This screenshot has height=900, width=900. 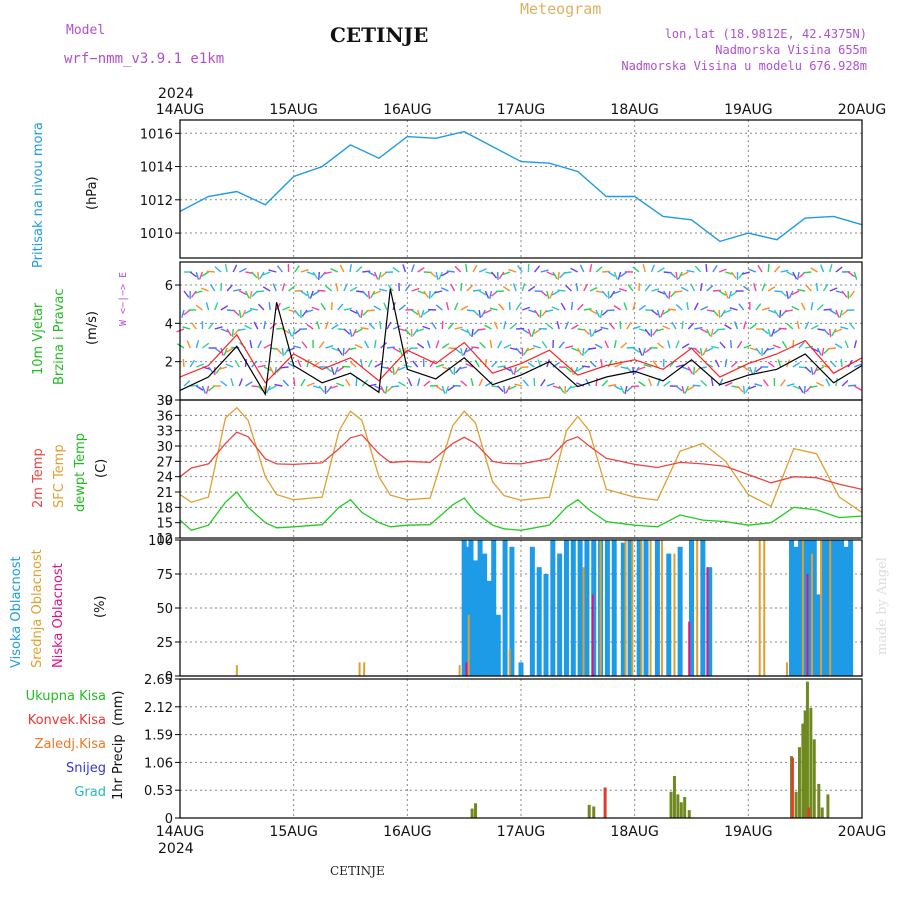 I want to click on y-axis-title-low: Niska Oblacnost, so click(x=58, y=615).